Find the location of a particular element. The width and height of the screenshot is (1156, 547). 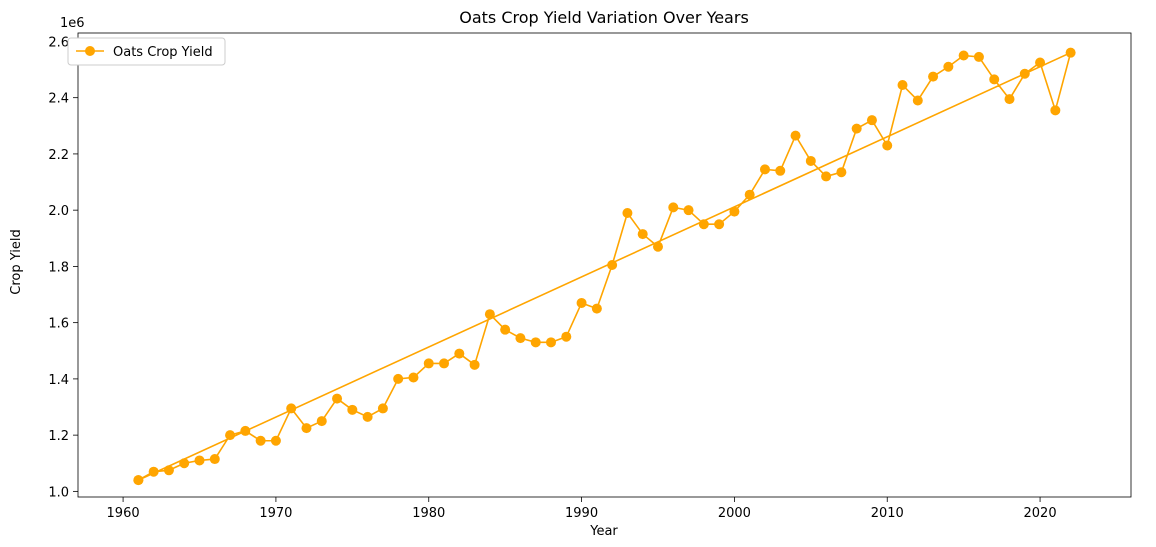

legend-point-marker is located at coordinates (90, 51).